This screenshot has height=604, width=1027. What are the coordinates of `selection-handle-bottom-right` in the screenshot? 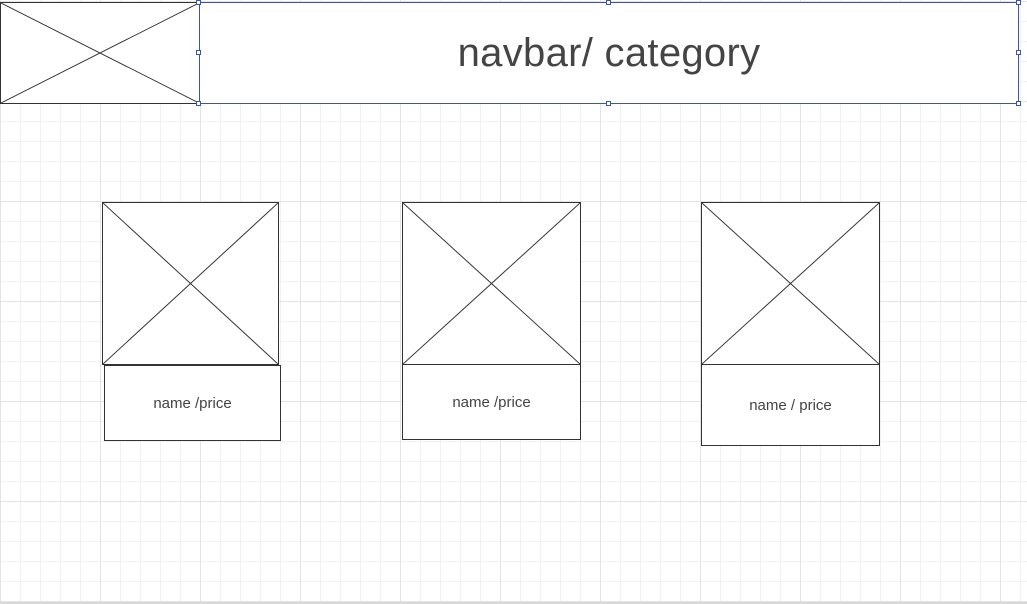 It's located at (1018, 103).